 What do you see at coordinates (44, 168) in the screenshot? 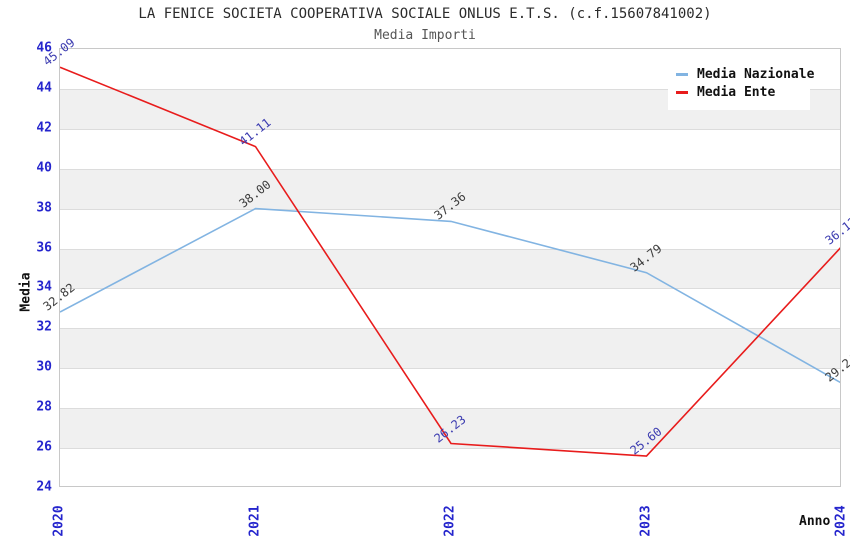
I see `y-tick-label: 40` at bounding box center [44, 168].